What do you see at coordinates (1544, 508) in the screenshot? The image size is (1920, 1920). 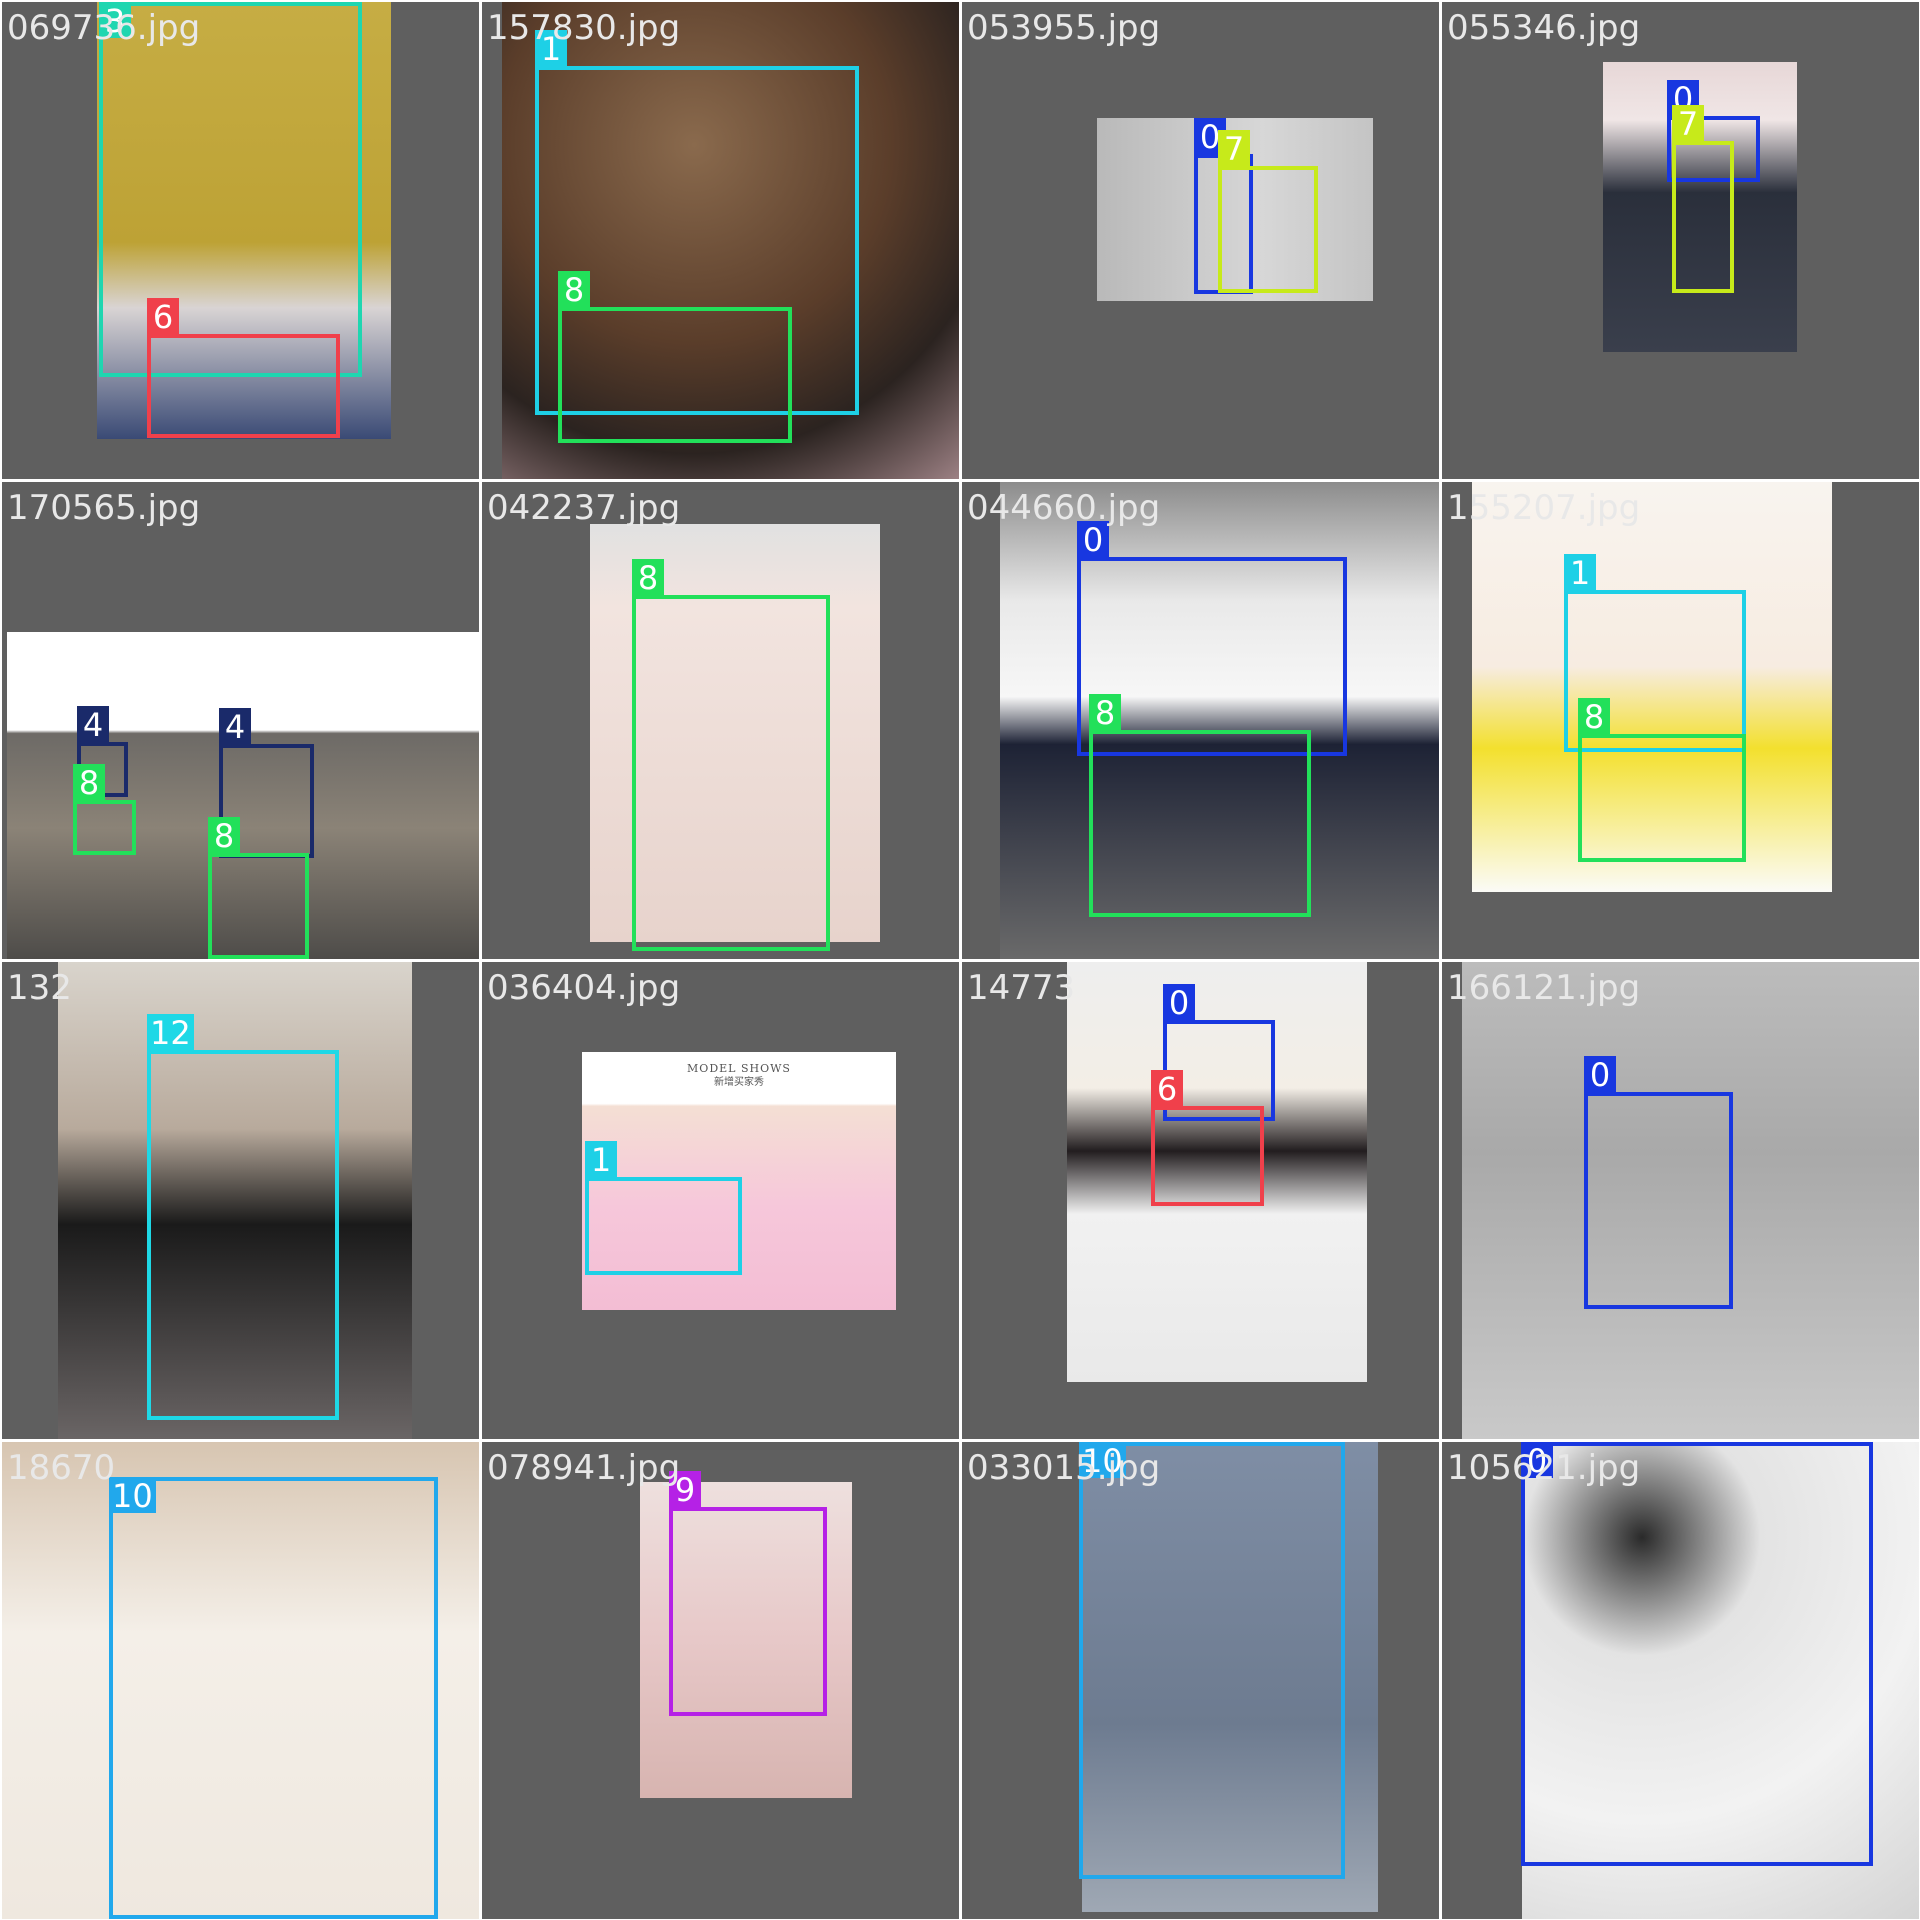 I see `tile-filename: 155207.jpg` at bounding box center [1544, 508].